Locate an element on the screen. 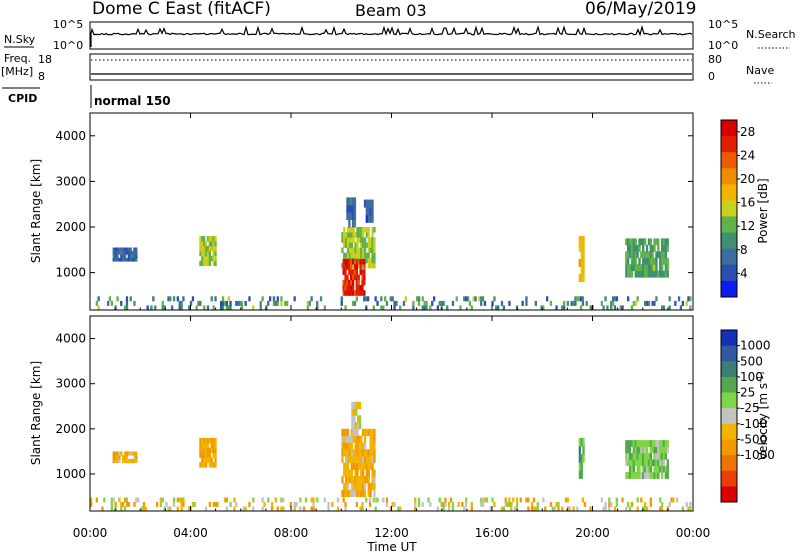 Image resolution: width=800 pixels, height=554 pixels. power-ylabel: Slant Range [km] is located at coordinates (36, 211).